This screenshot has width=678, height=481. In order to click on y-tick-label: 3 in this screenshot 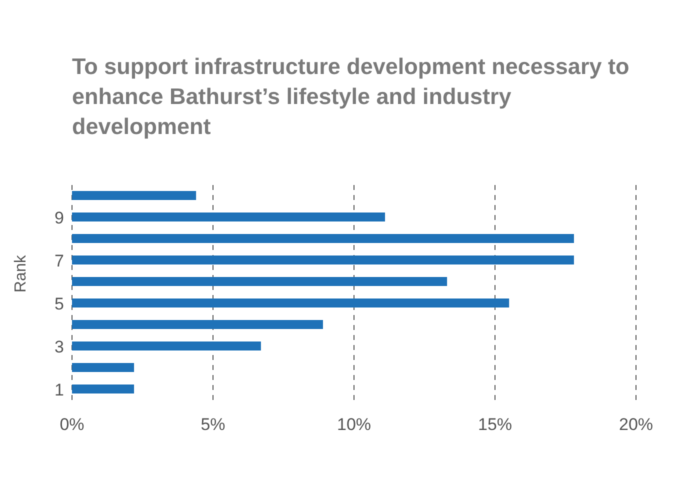, I will do `click(59, 346)`.